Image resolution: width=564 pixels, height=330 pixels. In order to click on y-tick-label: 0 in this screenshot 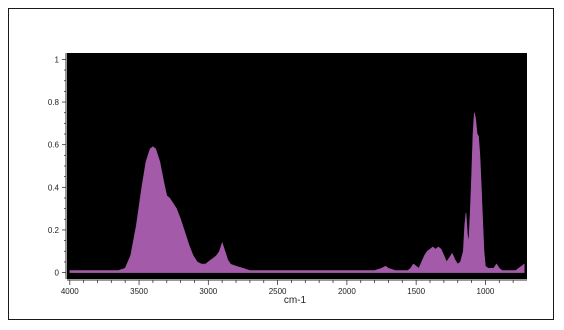, I will do `click(57, 273)`.